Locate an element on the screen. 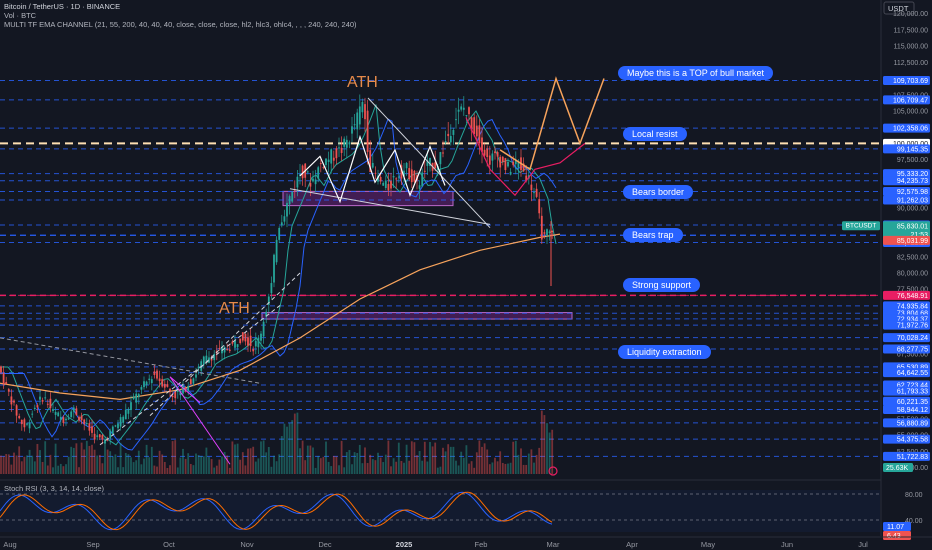 The width and height of the screenshot is (932, 550). volume-legend: Vol · BTC is located at coordinates (20, 15).